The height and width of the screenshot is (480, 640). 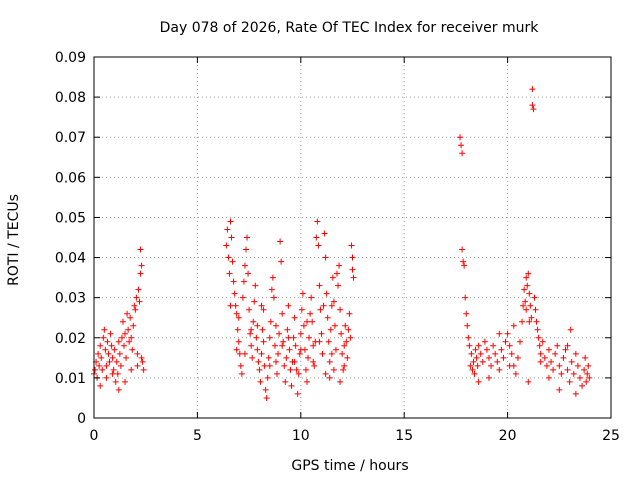 What do you see at coordinates (349, 466) in the screenshot?
I see `x-axis-label: GPS time / hours` at bounding box center [349, 466].